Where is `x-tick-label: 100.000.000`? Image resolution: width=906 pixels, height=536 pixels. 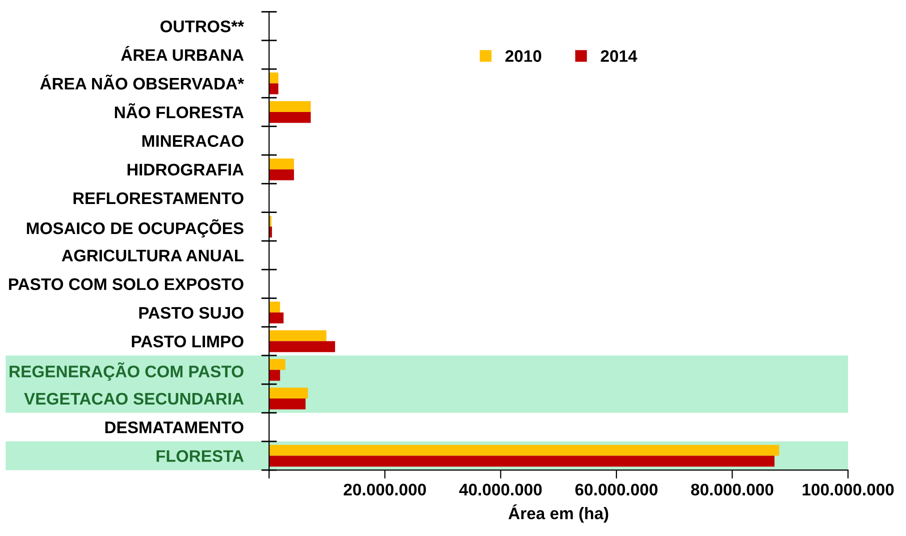
x-tick-label: 100.000.000 is located at coordinates (848, 490).